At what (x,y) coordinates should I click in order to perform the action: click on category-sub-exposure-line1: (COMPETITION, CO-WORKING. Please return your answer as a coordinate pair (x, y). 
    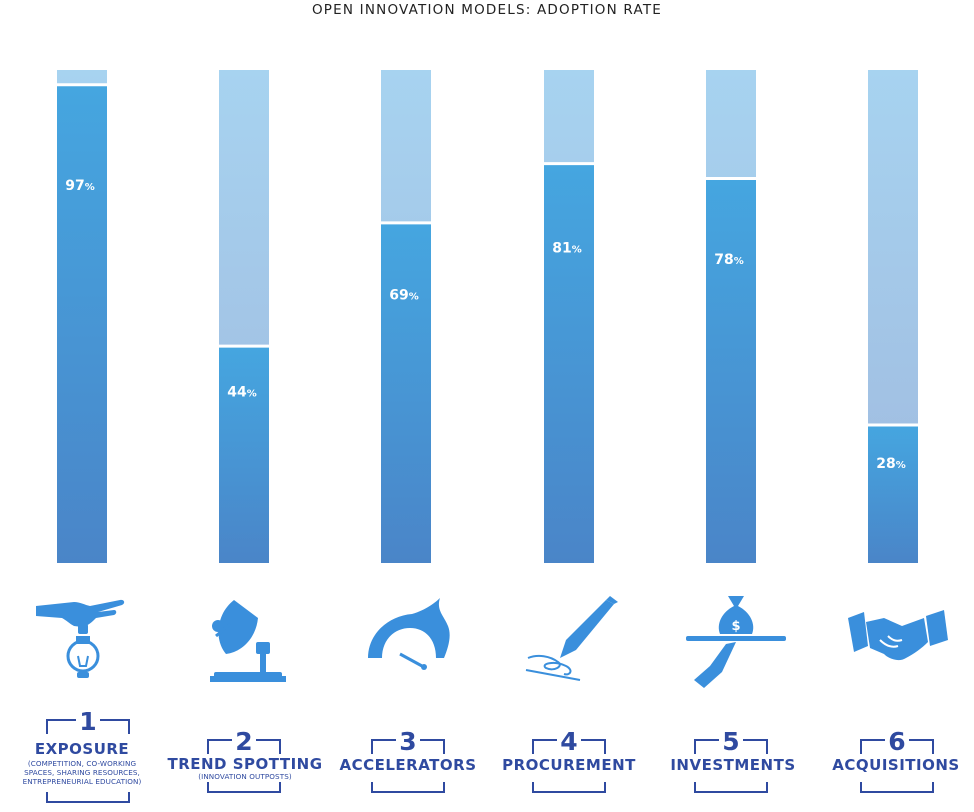
    Looking at the image, I should click on (82, 763).